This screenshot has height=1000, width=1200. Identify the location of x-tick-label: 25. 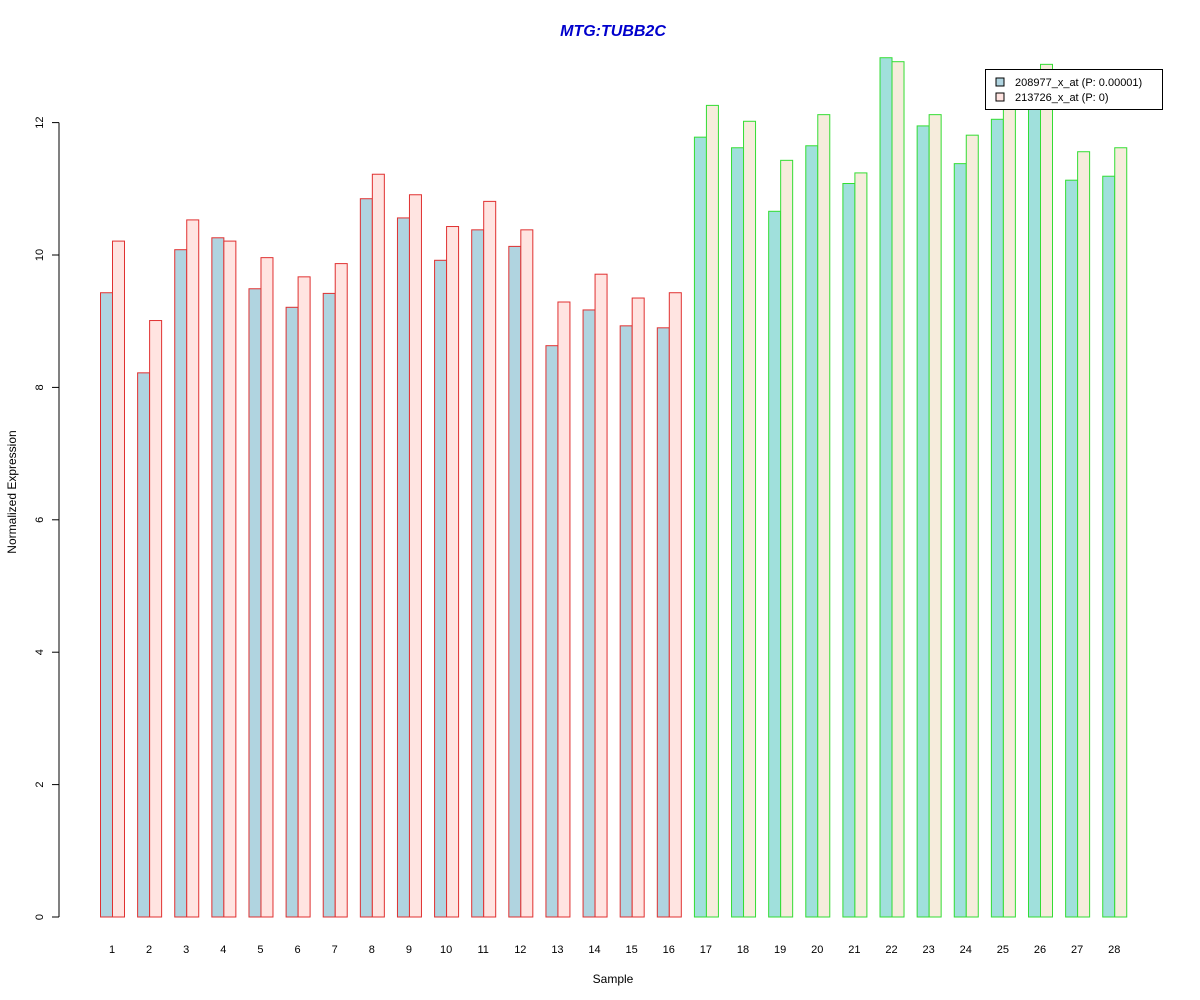
(1003, 950).